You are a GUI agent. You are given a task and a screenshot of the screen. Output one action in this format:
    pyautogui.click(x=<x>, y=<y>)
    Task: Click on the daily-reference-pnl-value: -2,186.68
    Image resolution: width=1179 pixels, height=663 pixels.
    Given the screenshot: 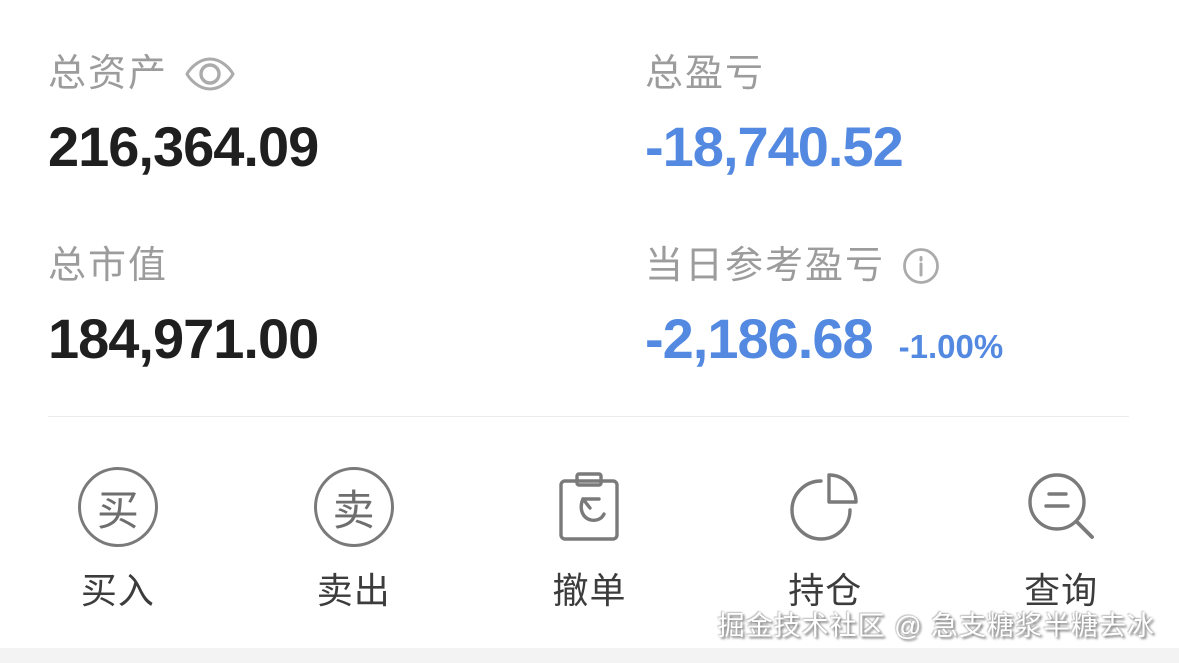 What is the action you would take?
    pyautogui.click(x=759, y=338)
    